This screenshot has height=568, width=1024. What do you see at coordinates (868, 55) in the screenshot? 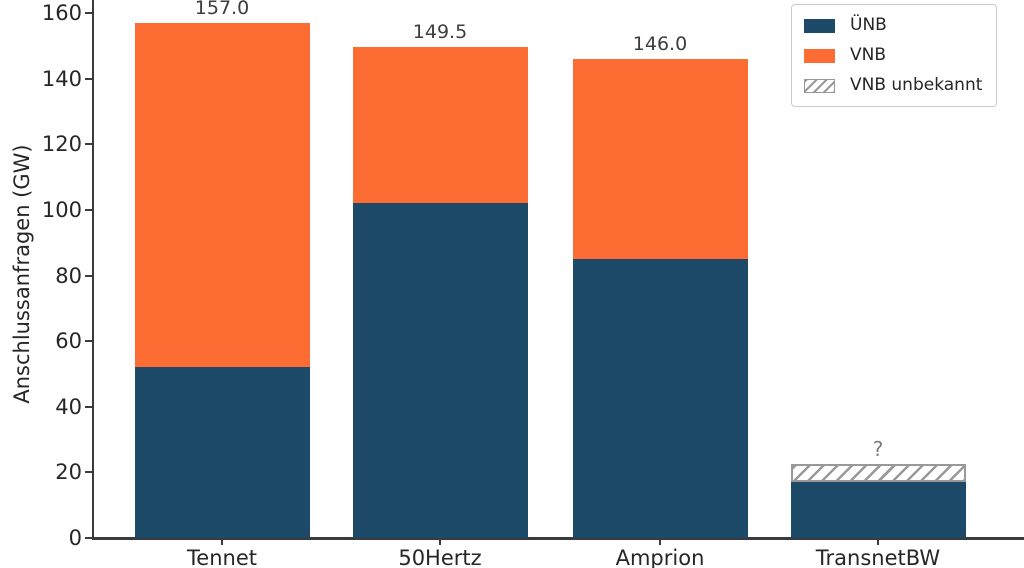
I see `legend-label-vnb: VNB` at bounding box center [868, 55].